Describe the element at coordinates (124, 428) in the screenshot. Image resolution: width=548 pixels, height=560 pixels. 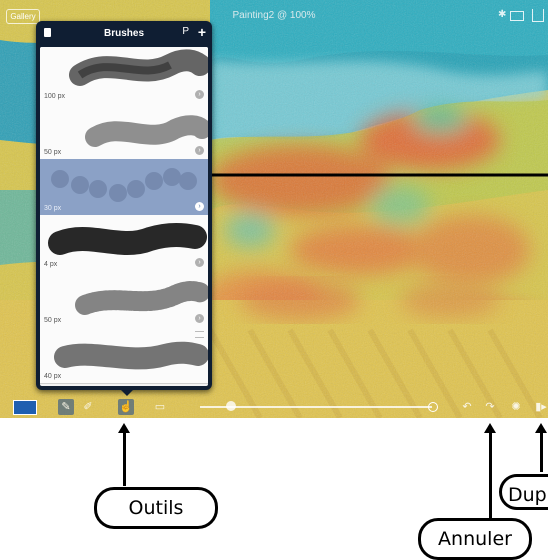
I see `outils-arrowhead` at that location.